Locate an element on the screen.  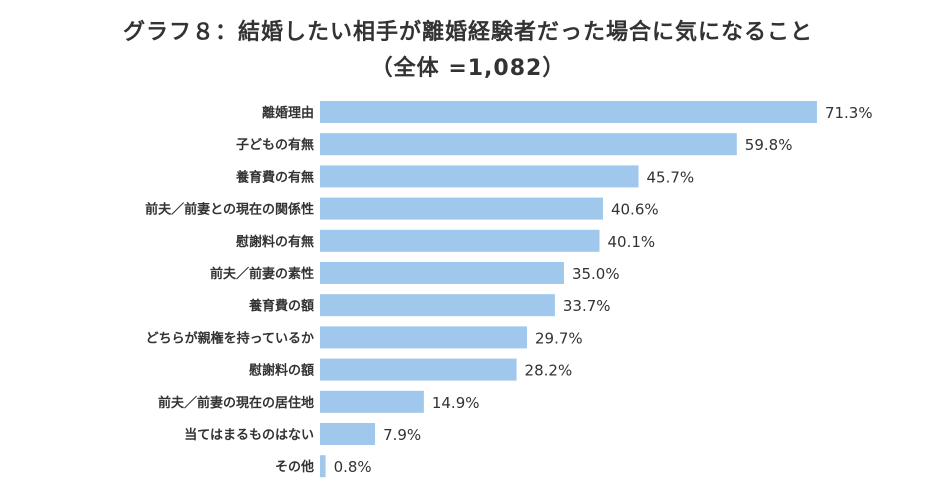
chart-subtitle: （全体 =1,082） is located at coordinates (468, 68).